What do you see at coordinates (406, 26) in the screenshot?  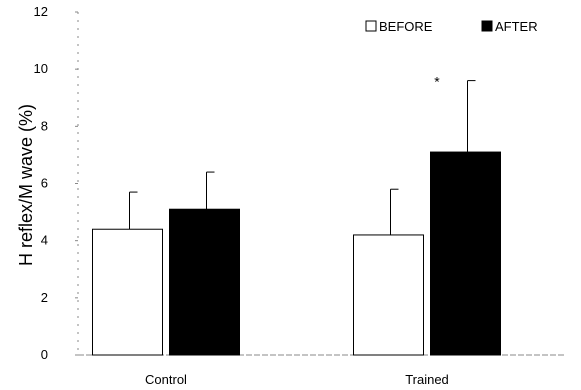 I see `legend-label-before: BEFORE` at bounding box center [406, 26].